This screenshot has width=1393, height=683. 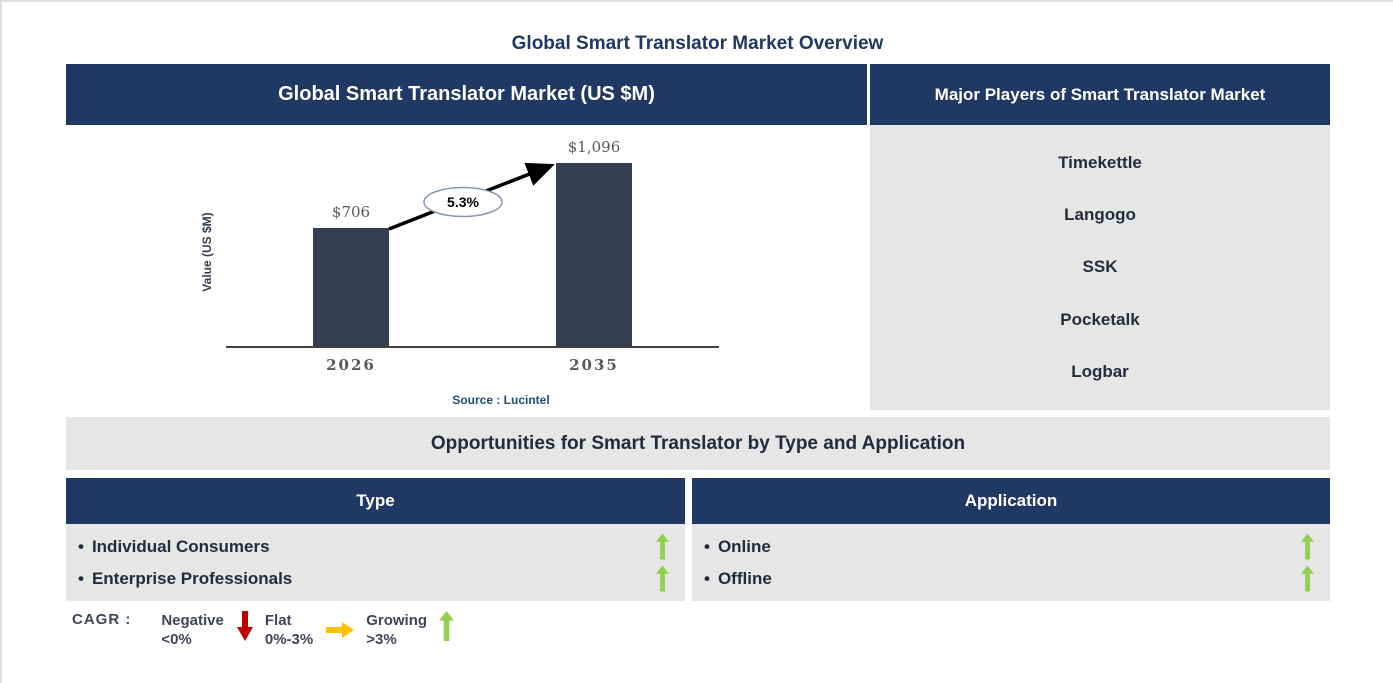 What do you see at coordinates (340, 630) in the screenshot?
I see `flat-right-arrow-icon` at bounding box center [340, 630].